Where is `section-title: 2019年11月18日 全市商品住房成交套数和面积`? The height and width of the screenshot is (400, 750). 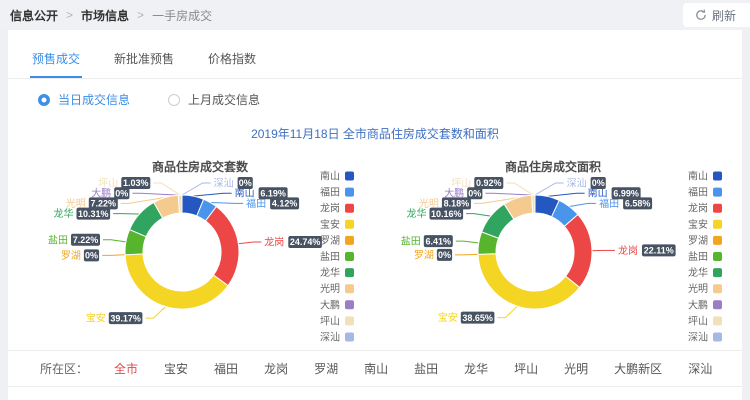 section-title: 2019年11月18日 全市商品住房成交套数和面积 is located at coordinates (375, 134).